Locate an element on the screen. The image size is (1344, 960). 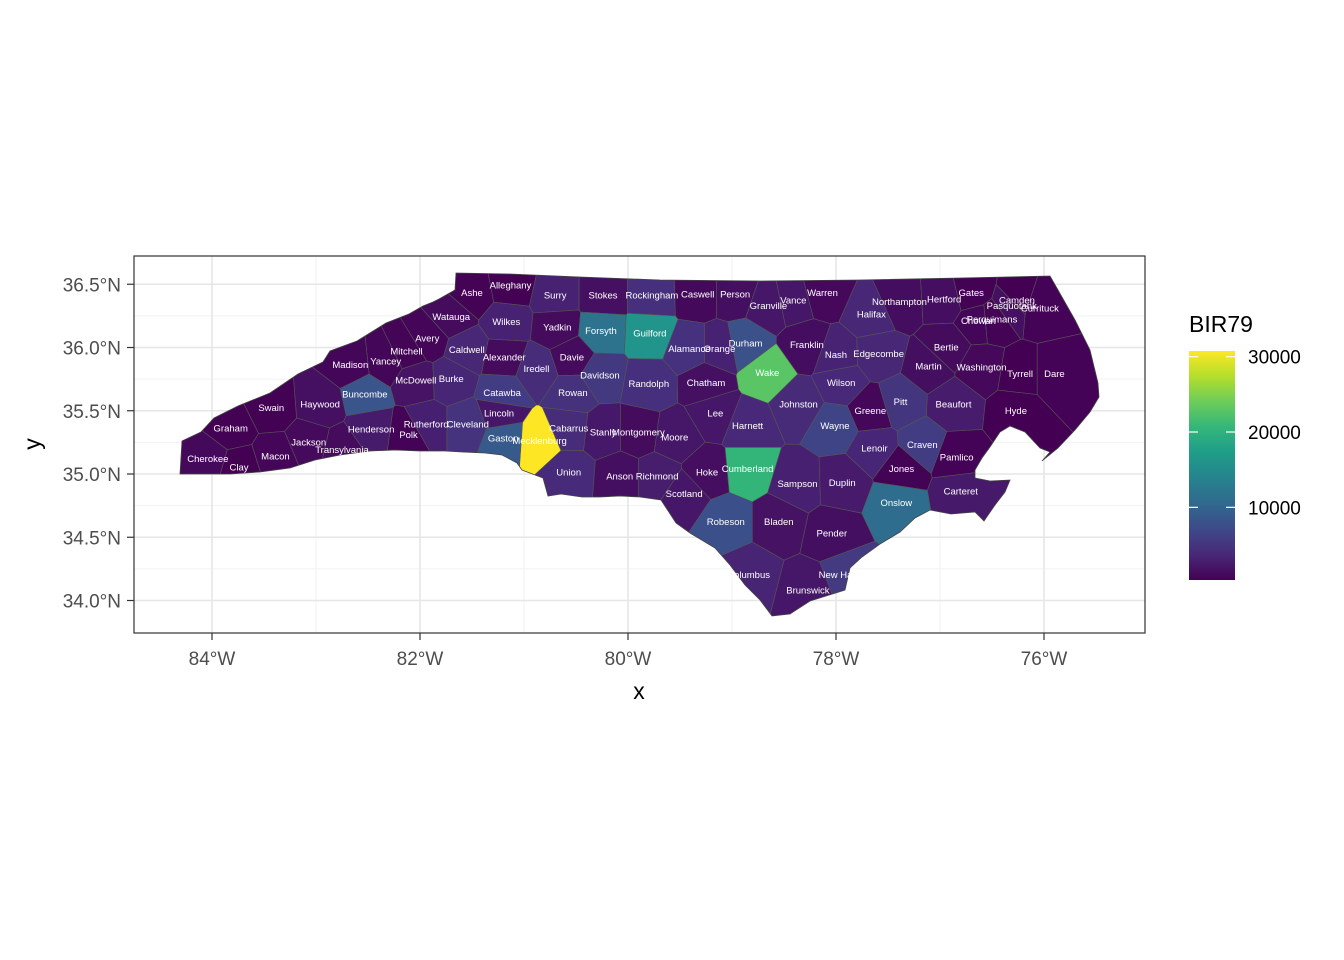
county-label-onslow: Onslow is located at coordinates (896, 503).